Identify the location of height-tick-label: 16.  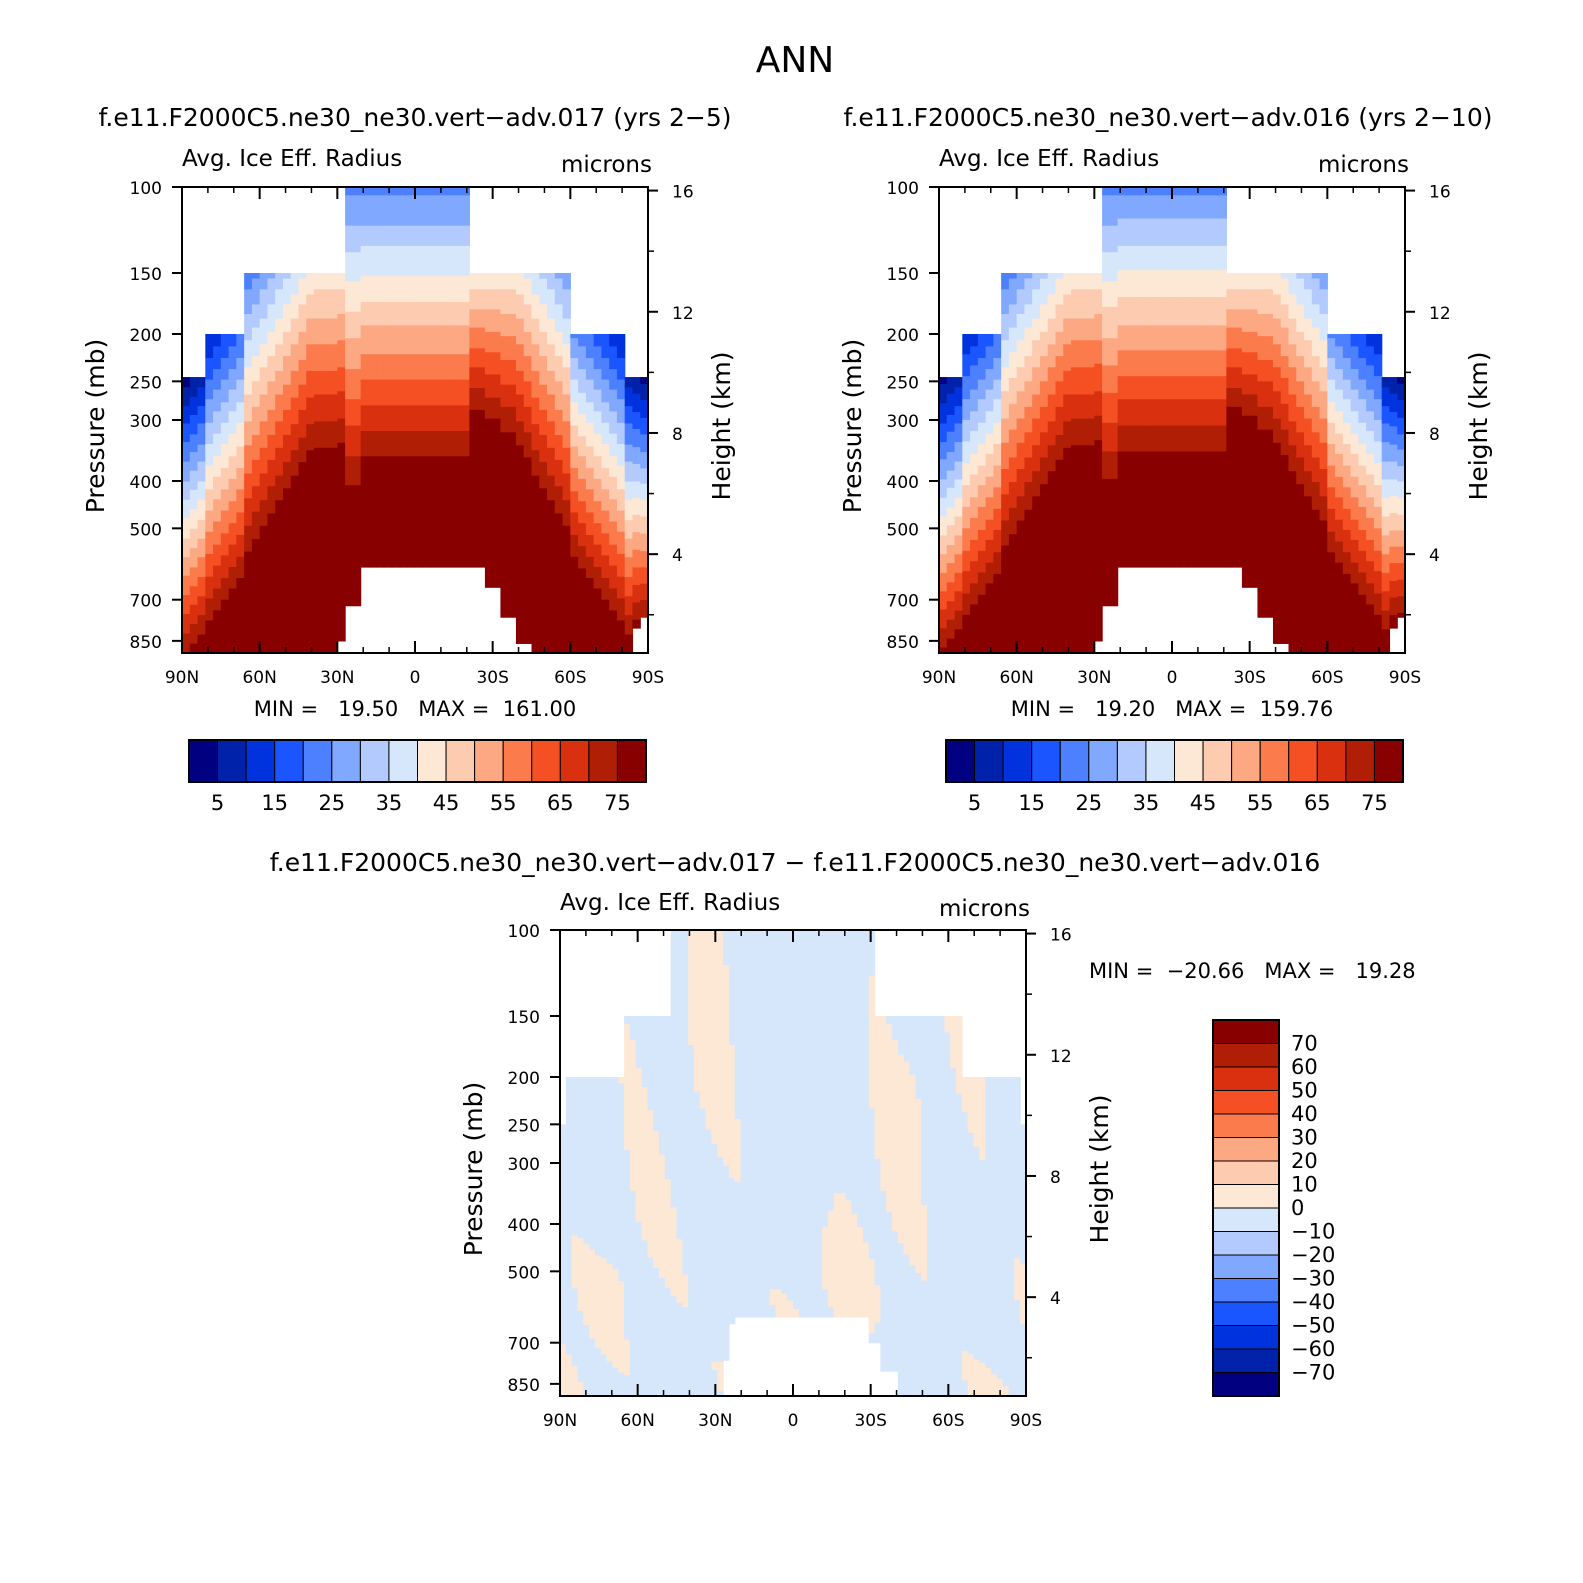
(1061, 936).